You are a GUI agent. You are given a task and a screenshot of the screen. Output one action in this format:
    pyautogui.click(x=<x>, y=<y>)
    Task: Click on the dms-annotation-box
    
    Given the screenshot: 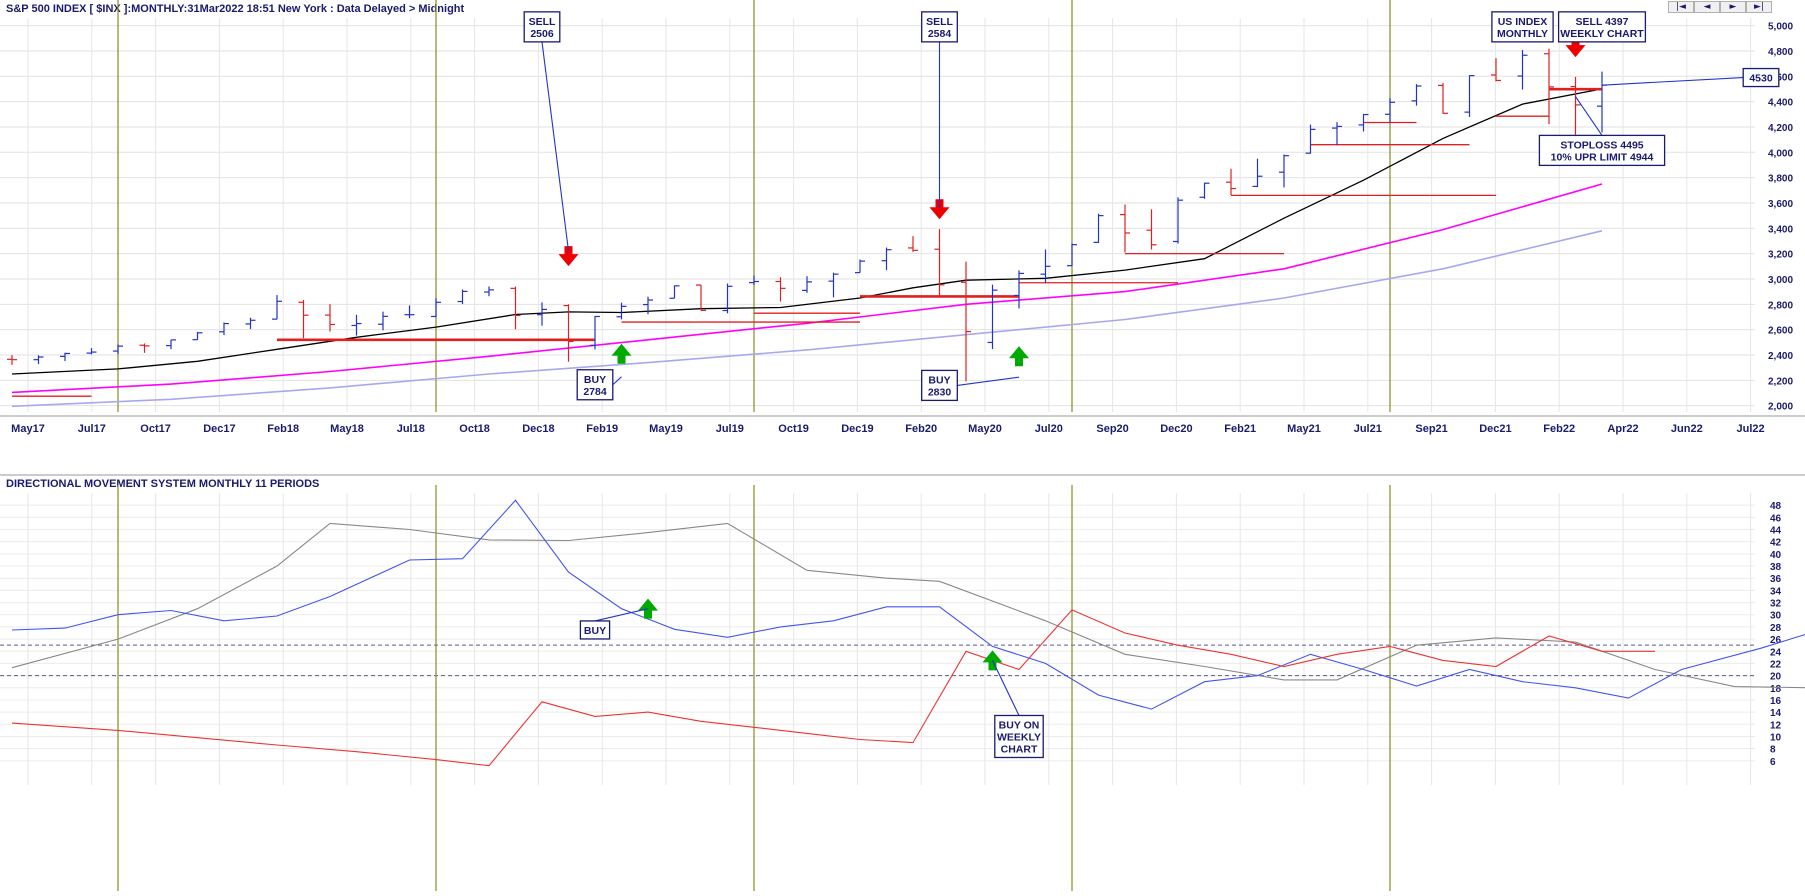 What is the action you would take?
    pyautogui.click(x=1019, y=736)
    